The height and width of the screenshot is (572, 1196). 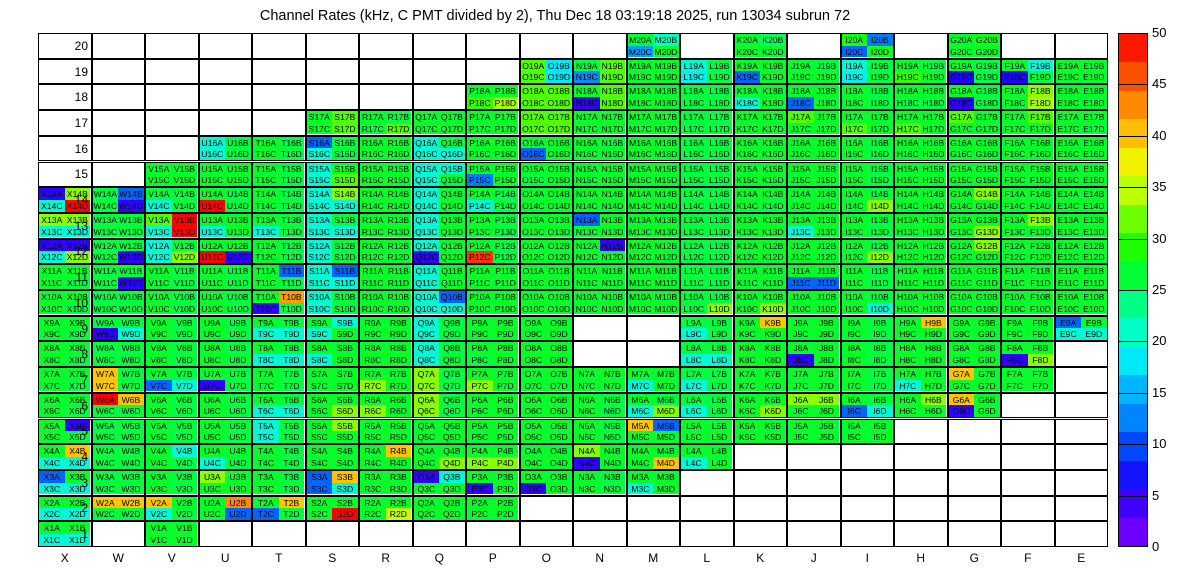 I want to click on detector-cell: M18A M18B M18C M18D, so click(x=653, y=97).